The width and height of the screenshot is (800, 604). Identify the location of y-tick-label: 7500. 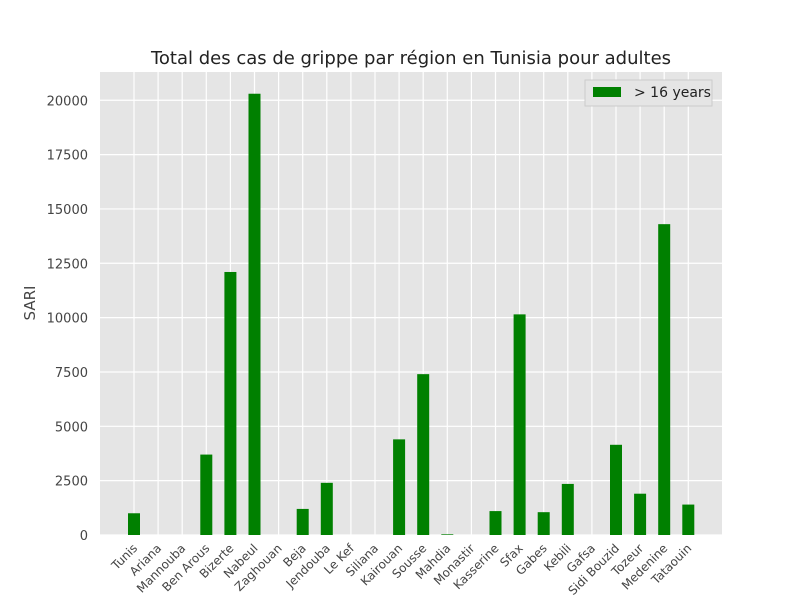
(71, 373).